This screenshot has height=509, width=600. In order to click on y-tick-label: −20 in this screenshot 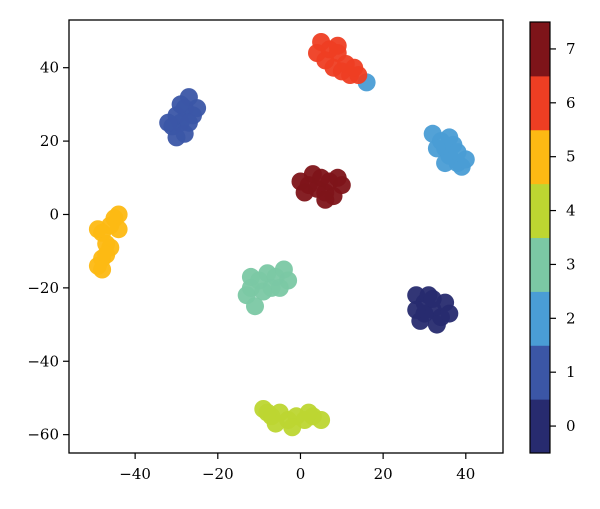, I will do `click(43, 288)`.